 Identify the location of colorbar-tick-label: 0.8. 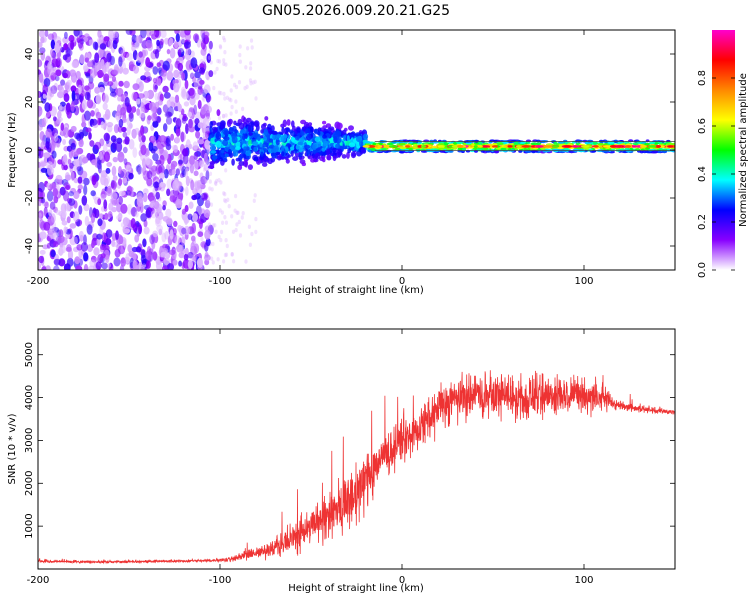
(702, 78).